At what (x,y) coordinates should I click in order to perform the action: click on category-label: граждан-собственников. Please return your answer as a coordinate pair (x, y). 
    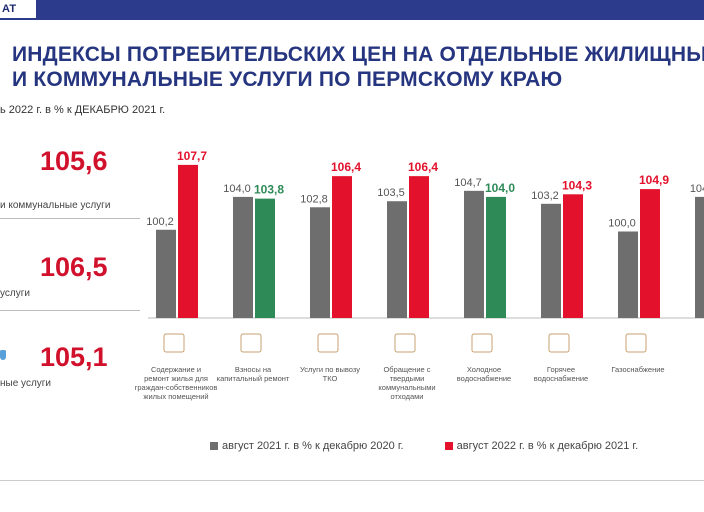
    Looking at the image, I should click on (176, 387).